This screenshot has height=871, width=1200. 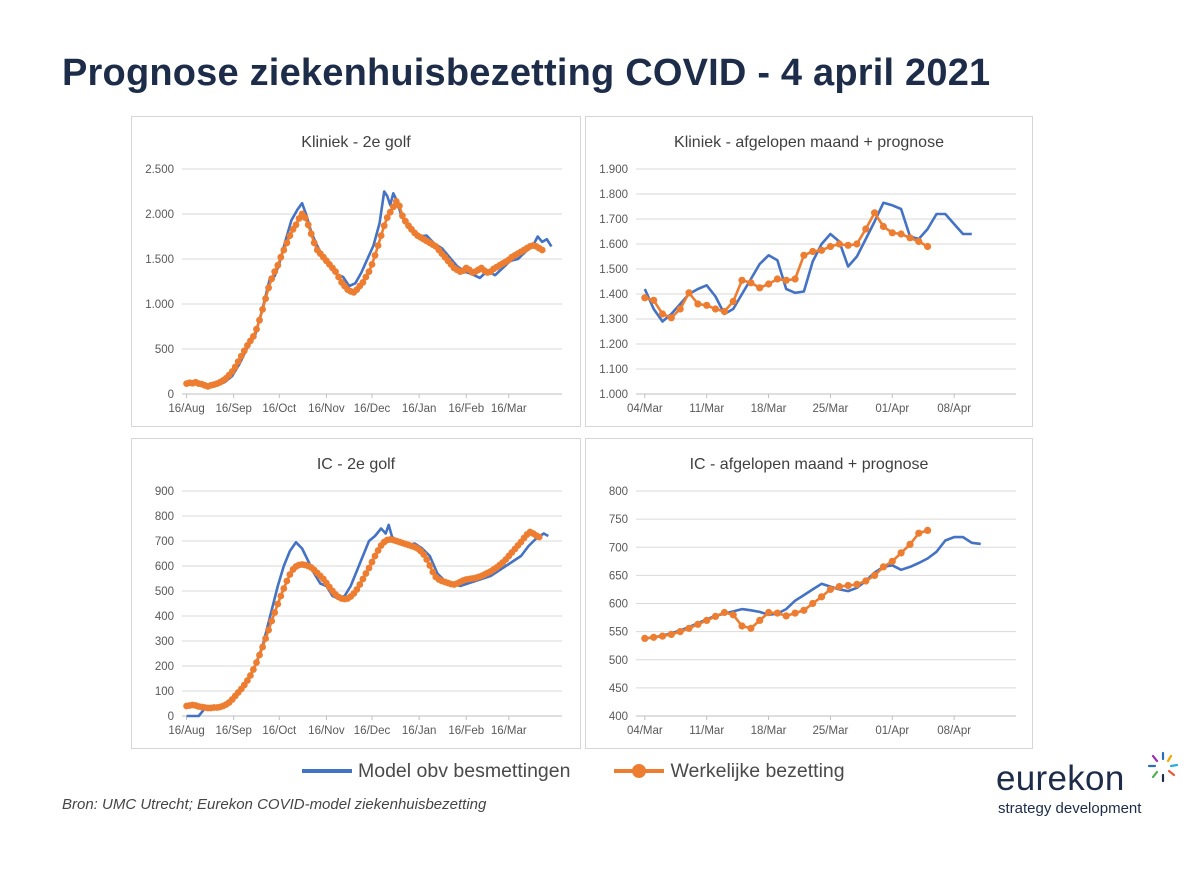 I want to click on y-tick-label: 1.400, so click(x=613, y=295).